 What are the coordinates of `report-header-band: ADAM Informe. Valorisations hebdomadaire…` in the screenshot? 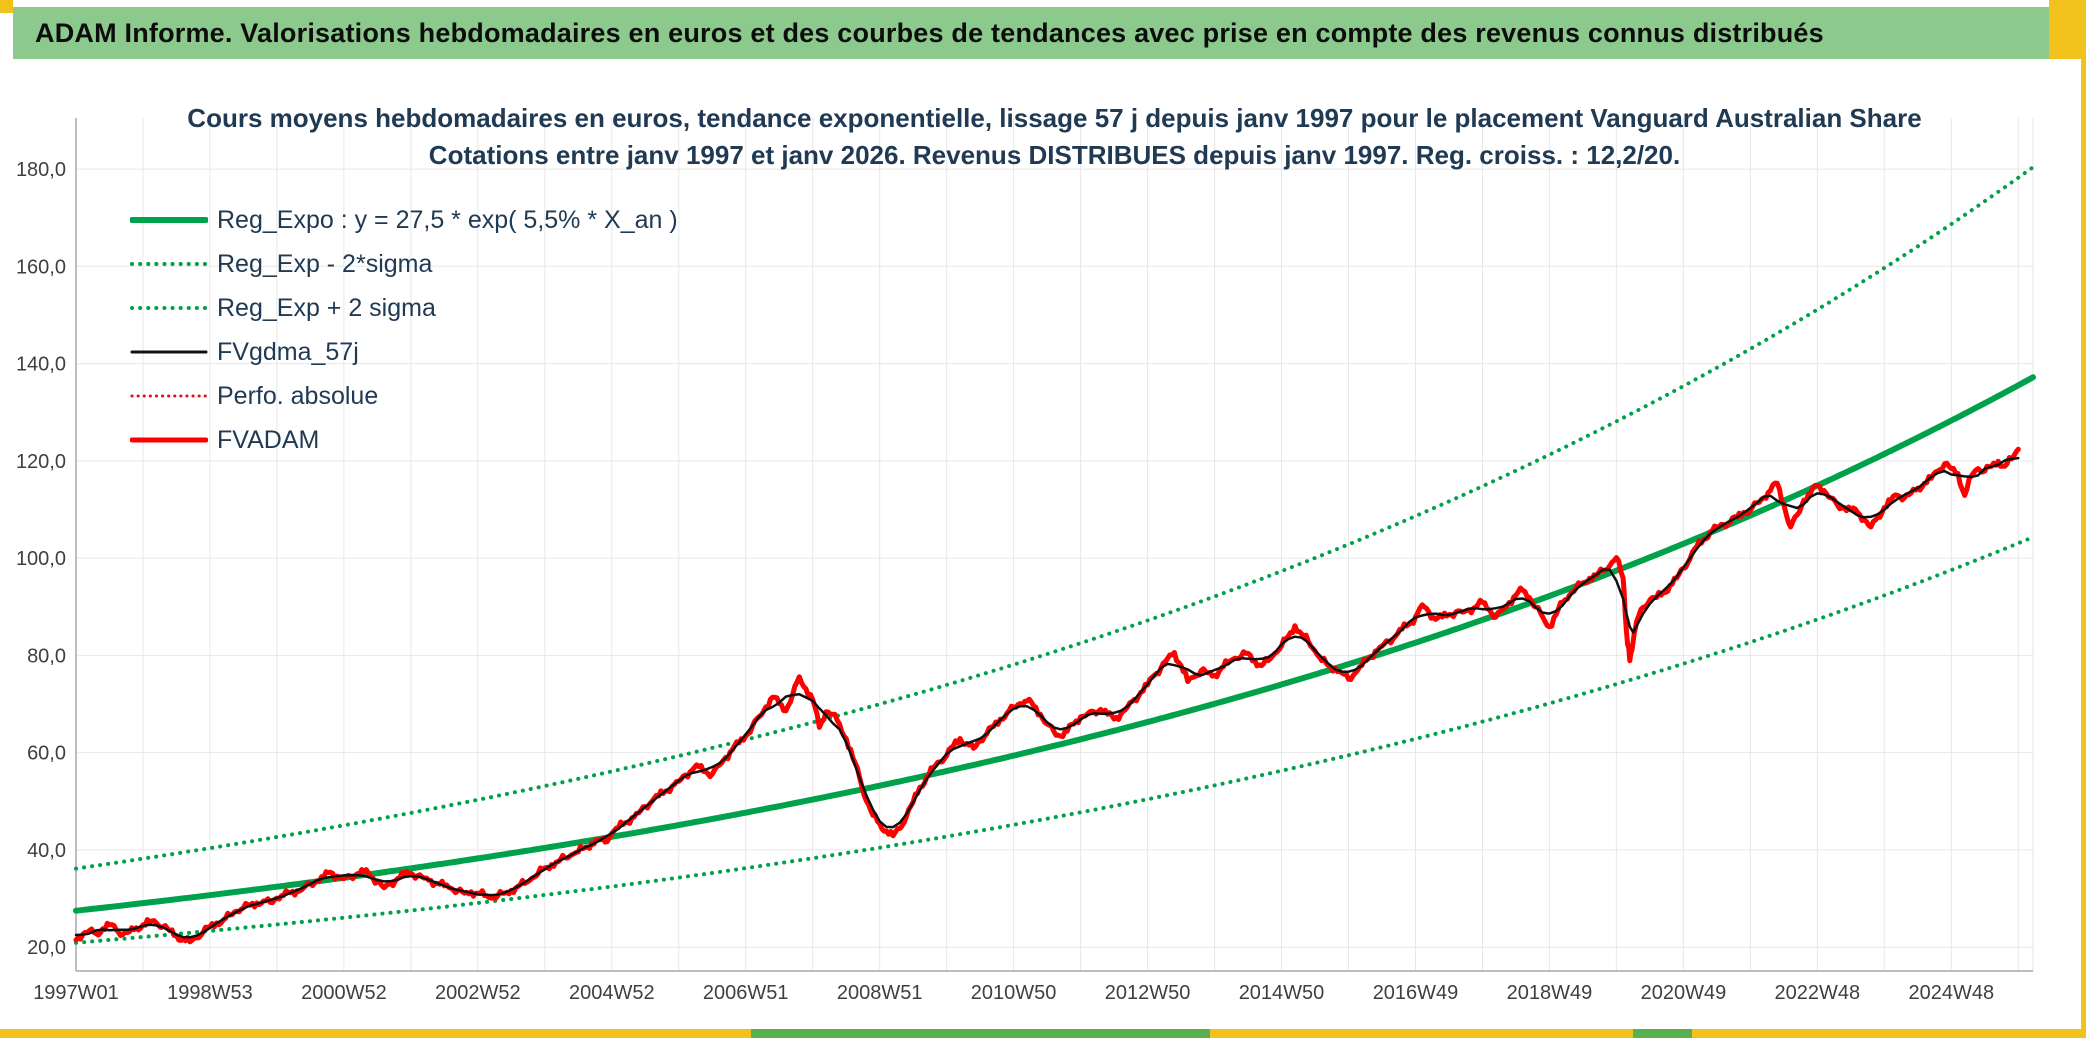 It's located at (1031, 33).